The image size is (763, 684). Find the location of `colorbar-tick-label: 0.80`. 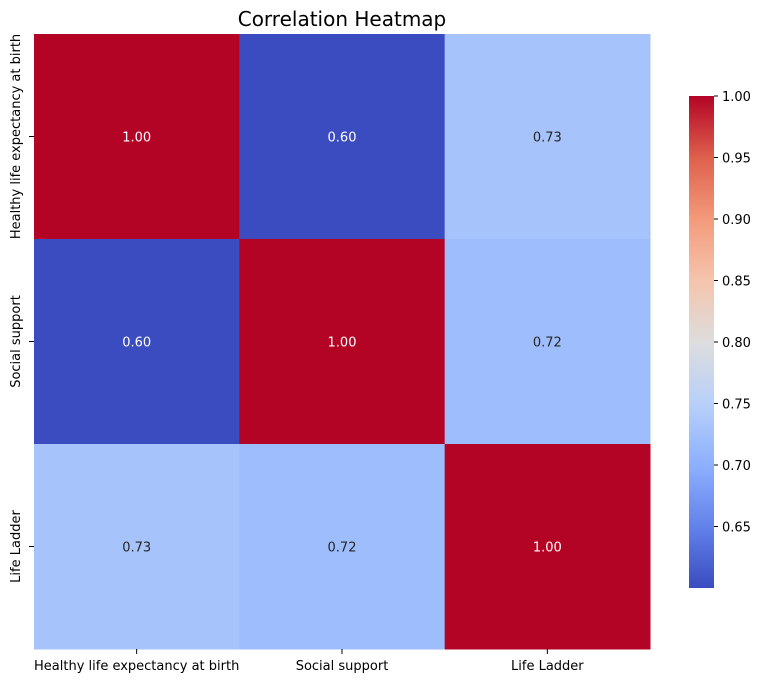

colorbar-tick-label: 0.80 is located at coordinates (736, 343).